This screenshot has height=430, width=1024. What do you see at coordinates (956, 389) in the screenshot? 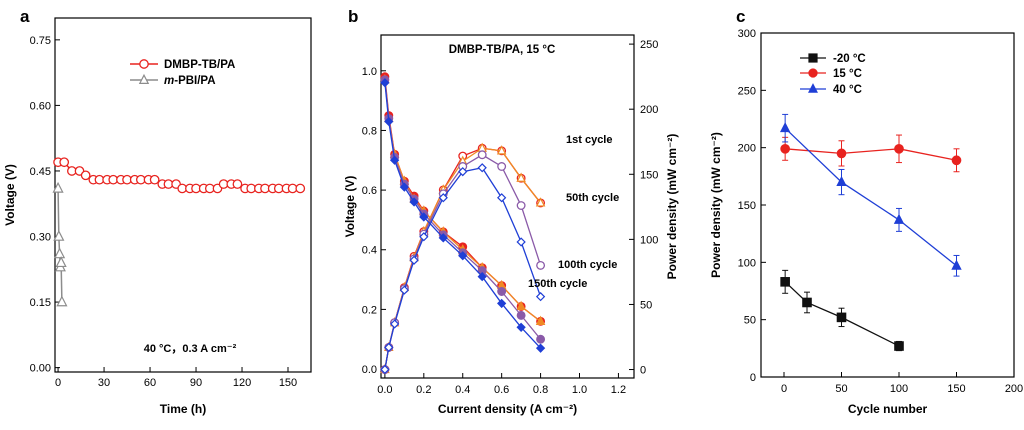
I see `panel-c-xtick-label: 150` at bounding box center [956, 389].